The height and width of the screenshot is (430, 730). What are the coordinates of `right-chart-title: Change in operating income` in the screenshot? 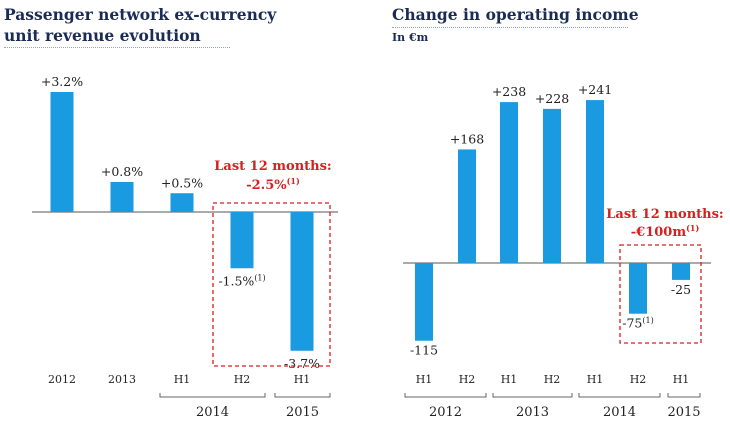 It's located at (515, 14).